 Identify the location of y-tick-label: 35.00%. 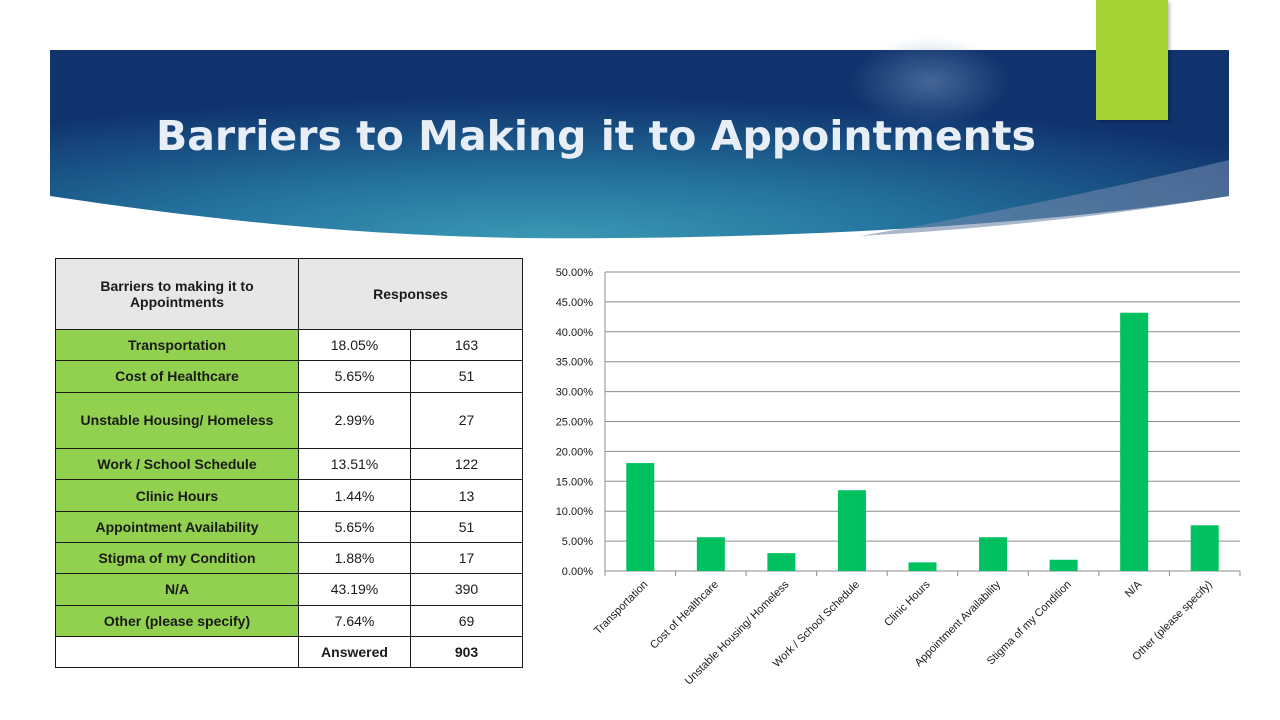
(575, 363).